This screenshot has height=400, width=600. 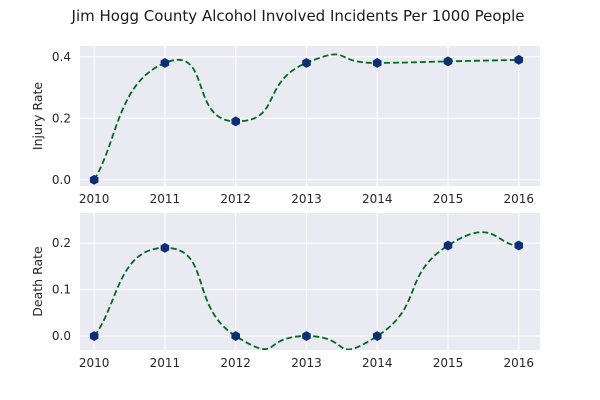 What do you see at coordinates (235, 199) in the screenshot?
I see `injury-rate-x-tick-label: 2012` at bounding box center [235, 199].